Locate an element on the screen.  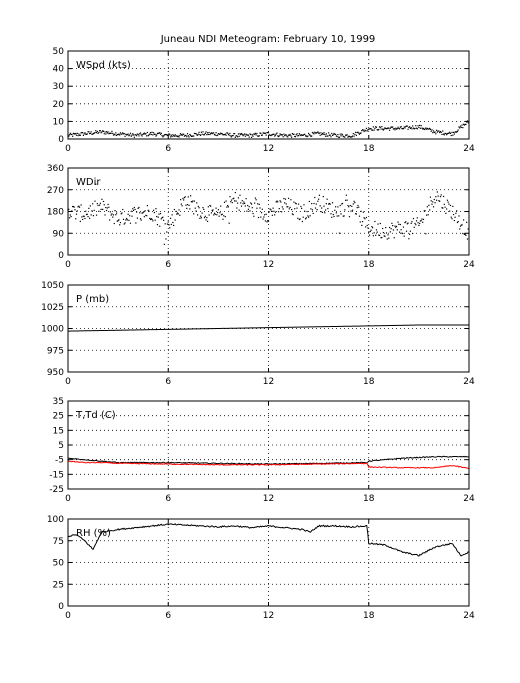
panel-wind-direction: 0 6 12 18 24 0 90 180 270 360 WDir is located at coordinates (261, 217).